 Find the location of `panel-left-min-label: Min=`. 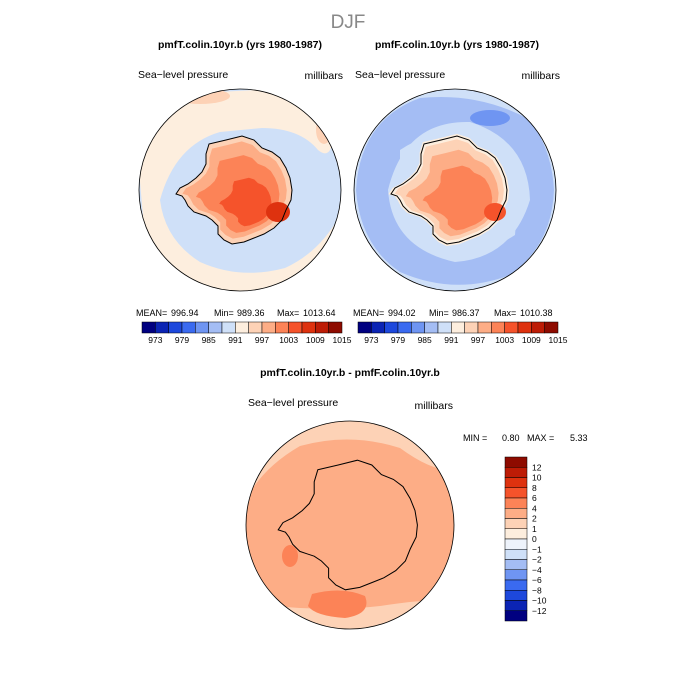

panel-left-min-label: Min= is located at coordinates (224, 313).